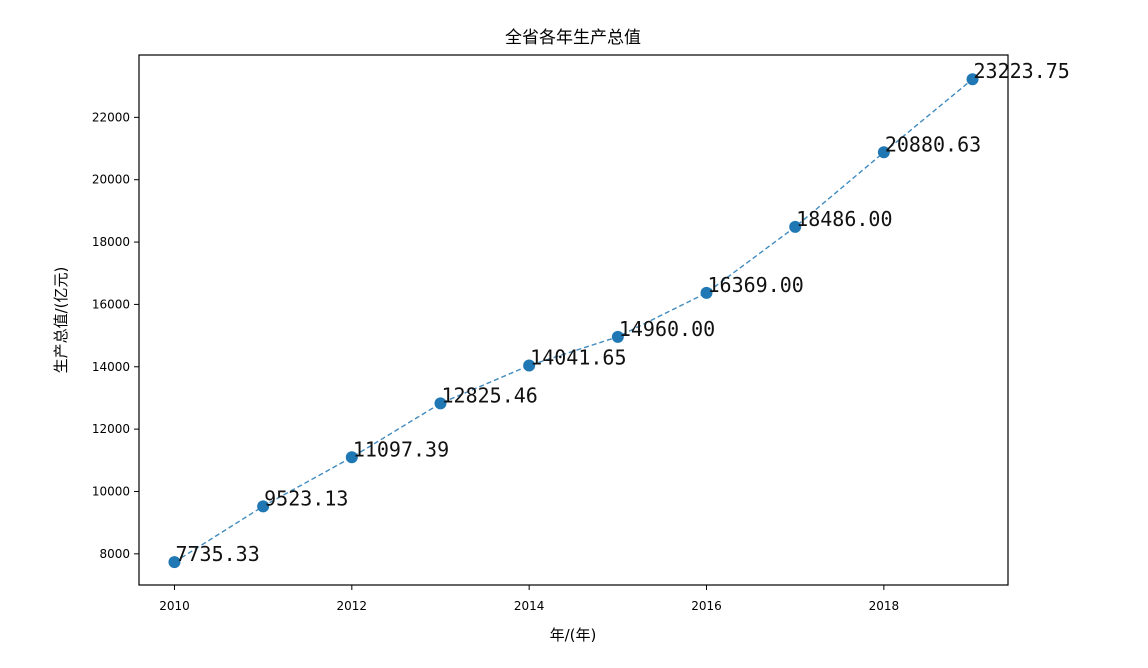 This screenshot has width=1148, height=668. Describe the element at coordinates (706, 606) in the screenshot. I see `x-tick-label: 2016` at that location.